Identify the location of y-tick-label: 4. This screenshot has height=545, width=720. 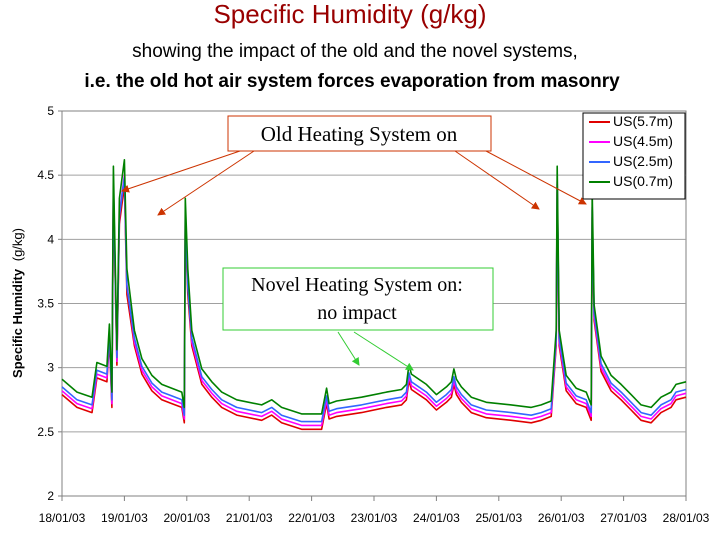
(50, 239).